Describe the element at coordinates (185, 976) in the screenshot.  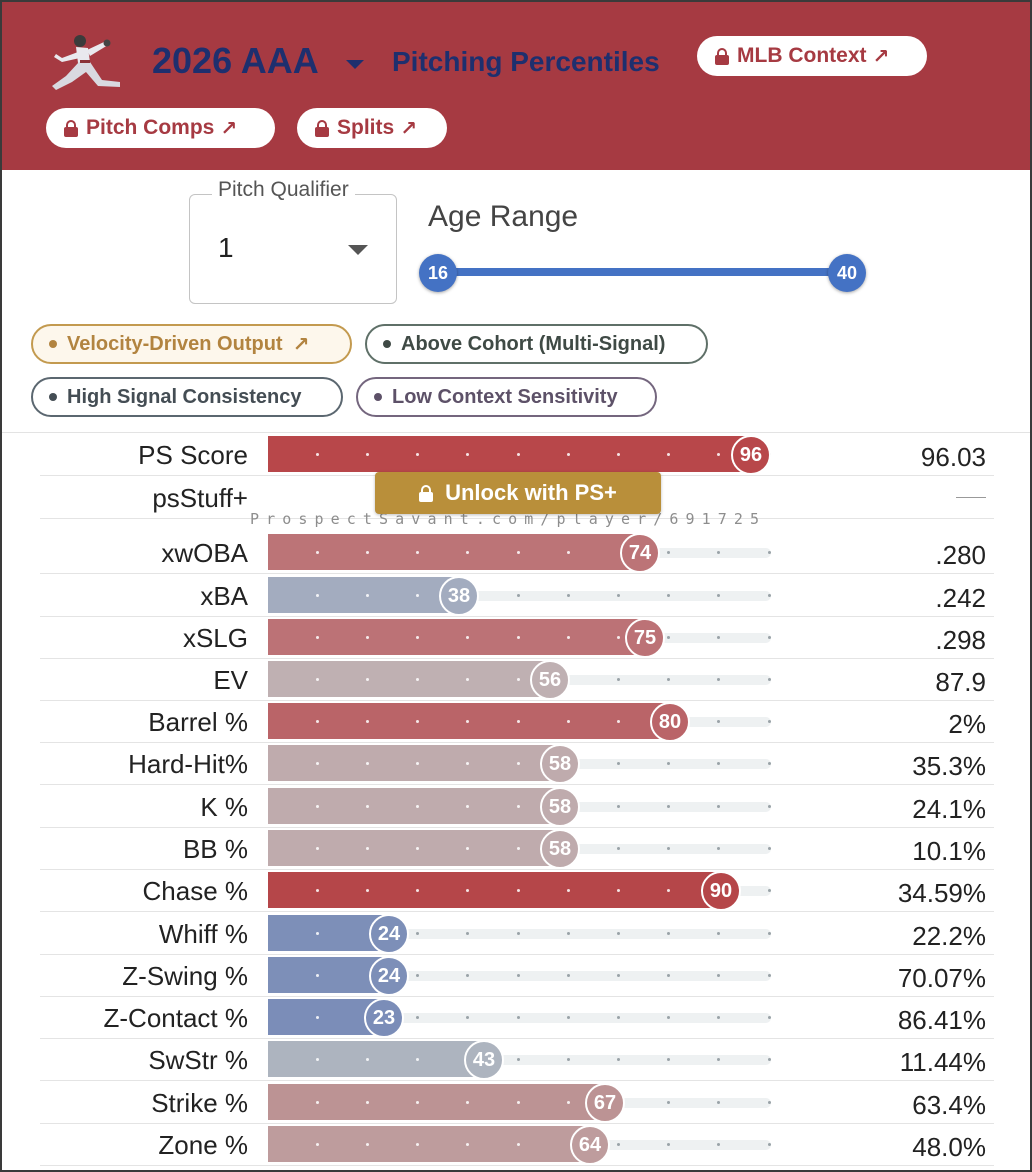
I see `metric-label: Z-Swing %` at that location.